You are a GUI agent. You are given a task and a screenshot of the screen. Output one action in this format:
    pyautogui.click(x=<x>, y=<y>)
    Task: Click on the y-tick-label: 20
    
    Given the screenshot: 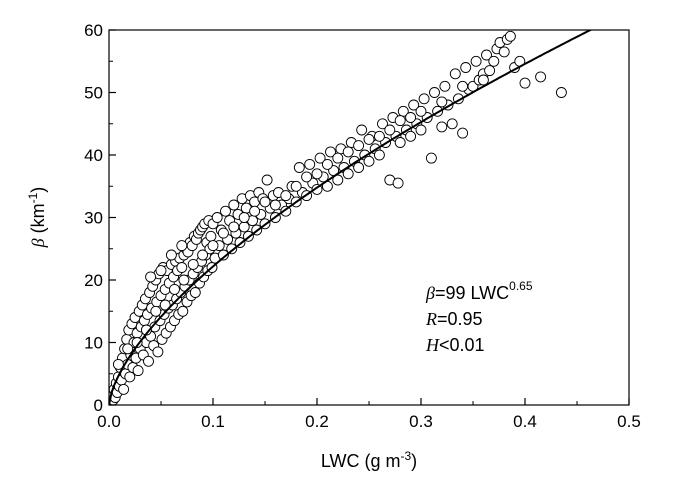 What is the action you would take?
    pyautogui.click(x=93, y=280)
    